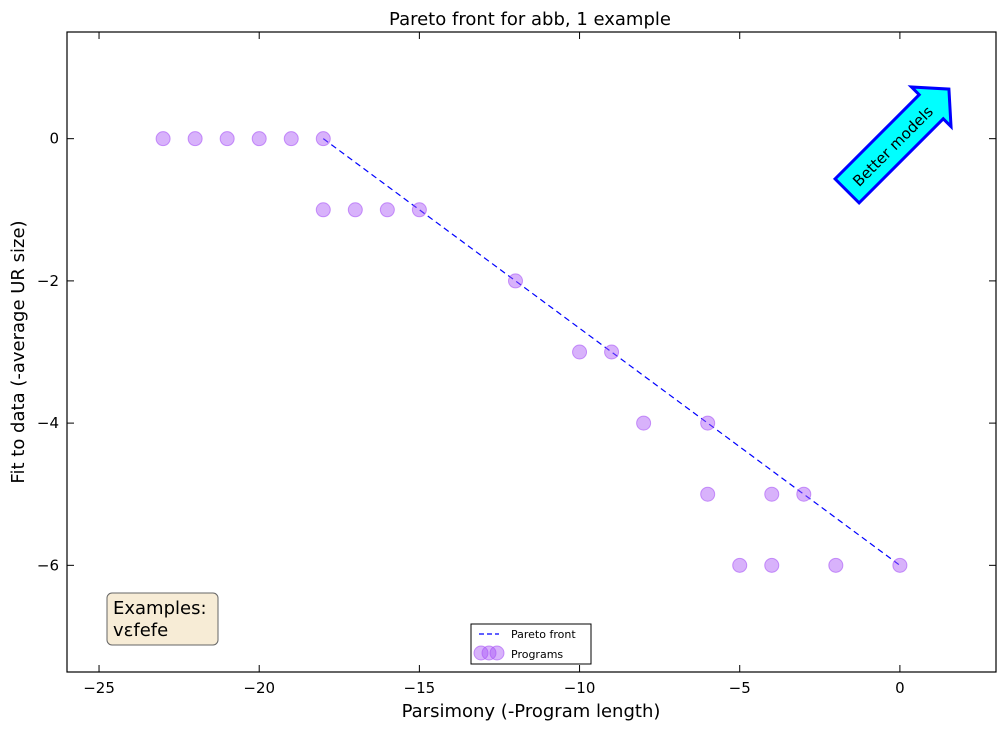  I want to click on y-tick-label: −2, so click(48, 281).